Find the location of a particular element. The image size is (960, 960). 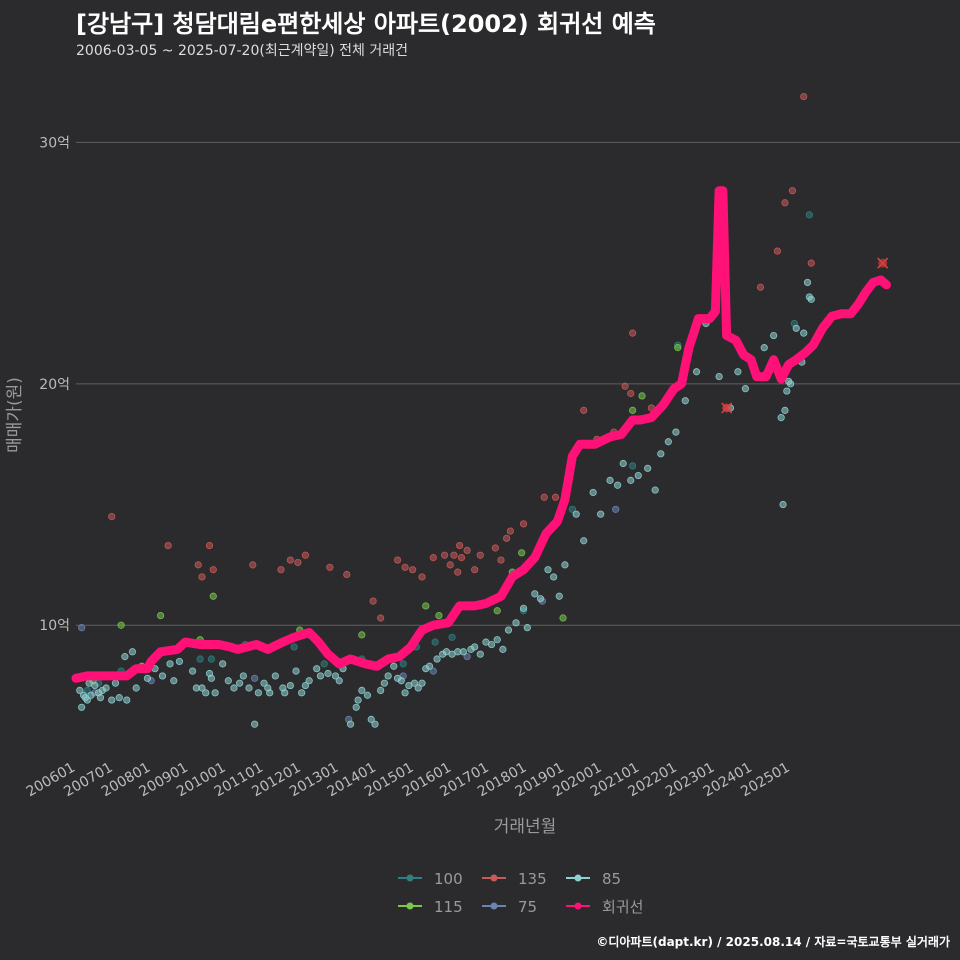

chart-subtitle: 2006-03-05 ~ 2025-07-20(최근계약일) 전체 거래건 is located at coordinates (242, 51).